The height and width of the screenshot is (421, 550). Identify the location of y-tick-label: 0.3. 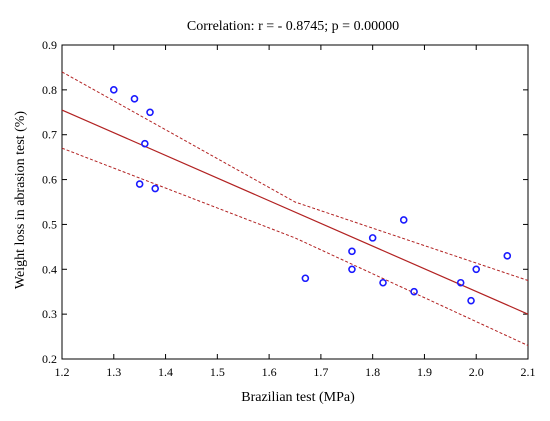
(49, 314).